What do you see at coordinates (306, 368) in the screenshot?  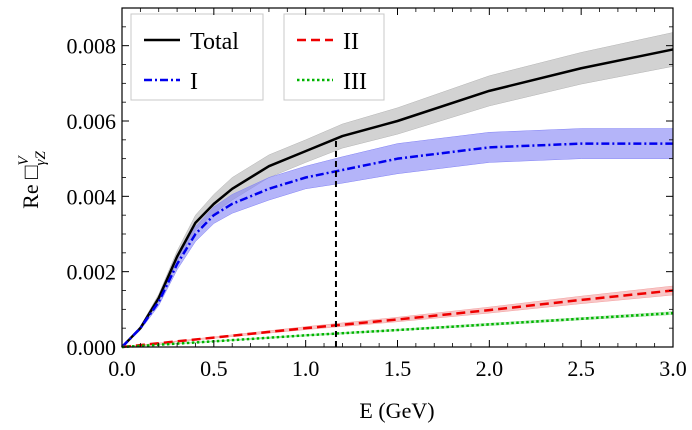 I see `x-tick-label: 1.0` at bounding box center [306, 368].